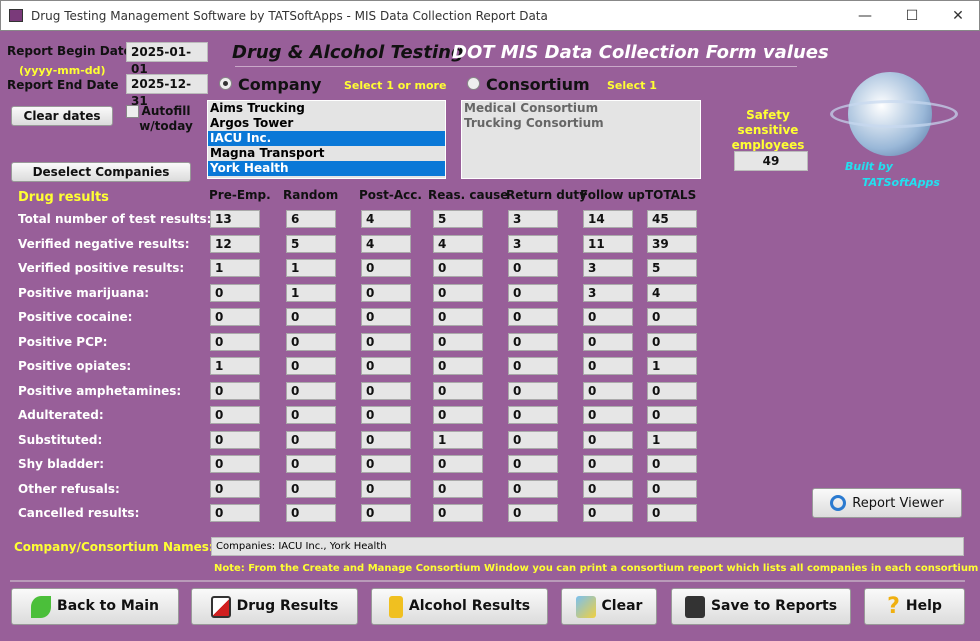 The image size is (980, 641). I want to click on consortium-list-item: Medical Consortium, so click(531, 108).